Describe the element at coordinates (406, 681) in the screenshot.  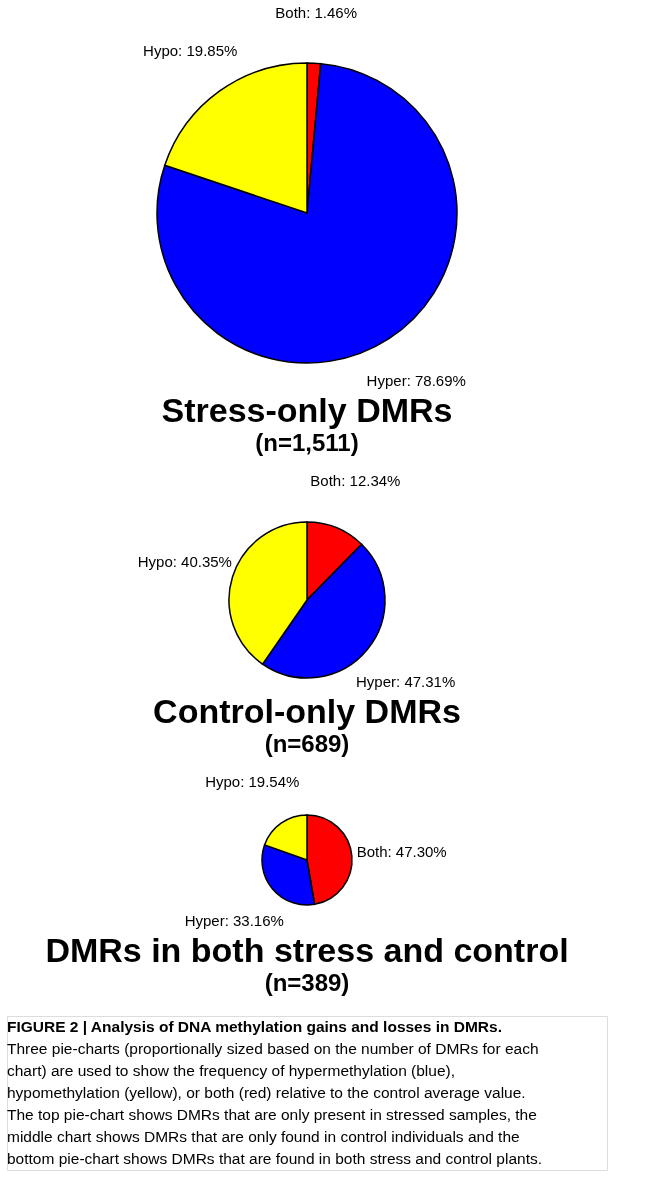
I see `slice-label: Hyper: 47.31%` at that location.